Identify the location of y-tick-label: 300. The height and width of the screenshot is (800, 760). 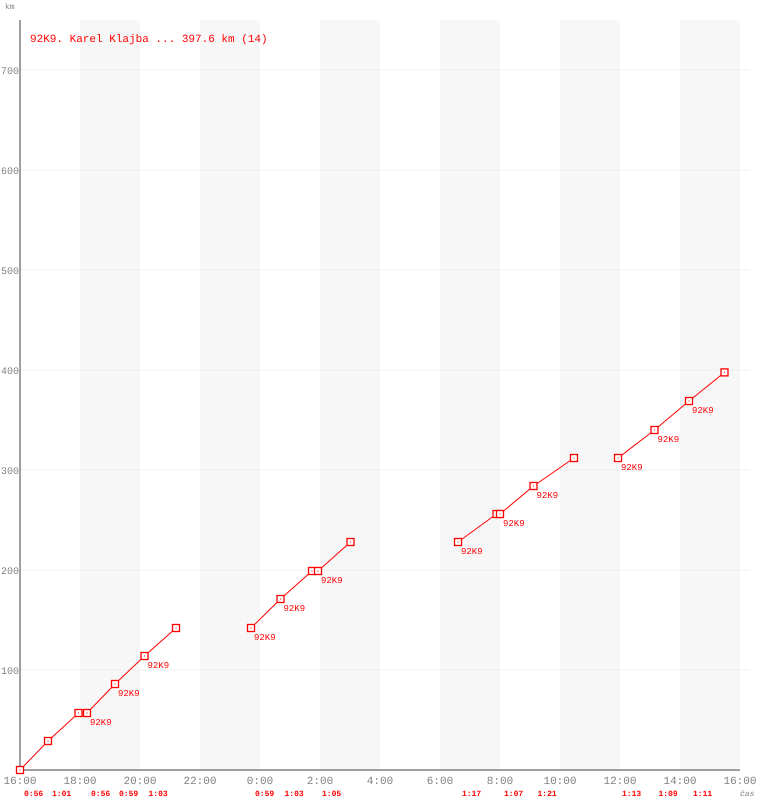
(9, 472).